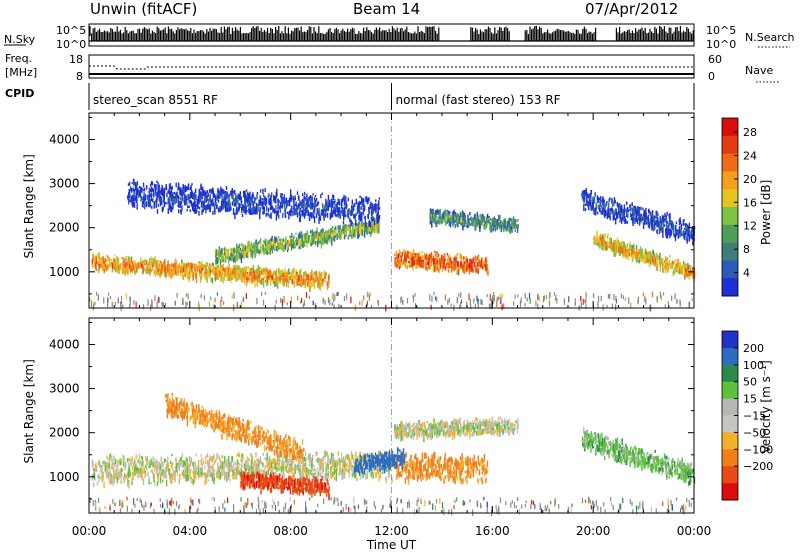 The height and width of the screenshot is (554, 800). Describe the element at coordinates (387, 9) in the screenshot. I see `beam-title: Beam 14` at that location.